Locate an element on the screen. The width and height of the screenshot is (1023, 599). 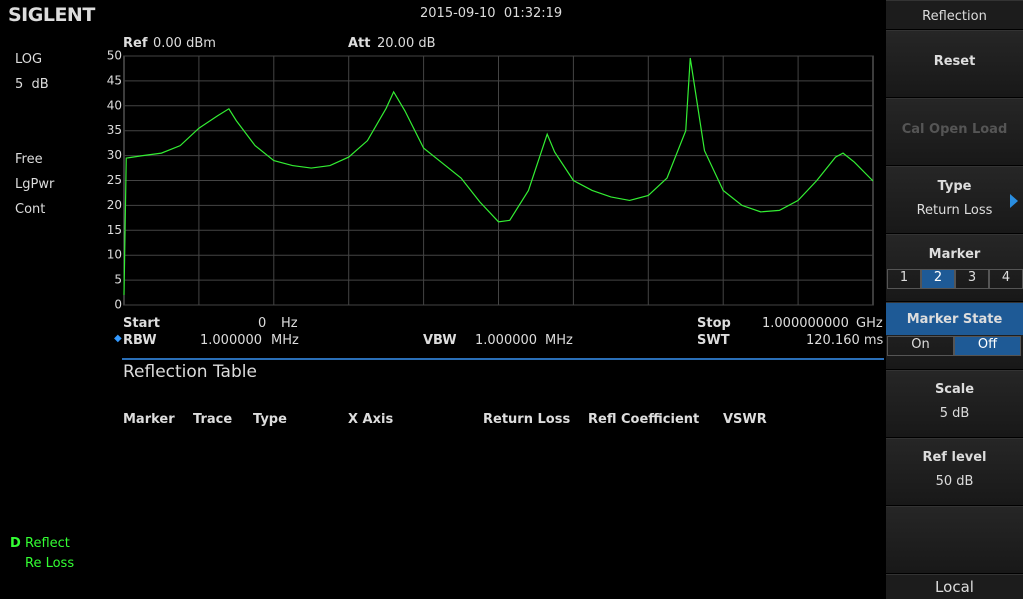
softkey: Type Return Loss is located at coordinates (954, 199).